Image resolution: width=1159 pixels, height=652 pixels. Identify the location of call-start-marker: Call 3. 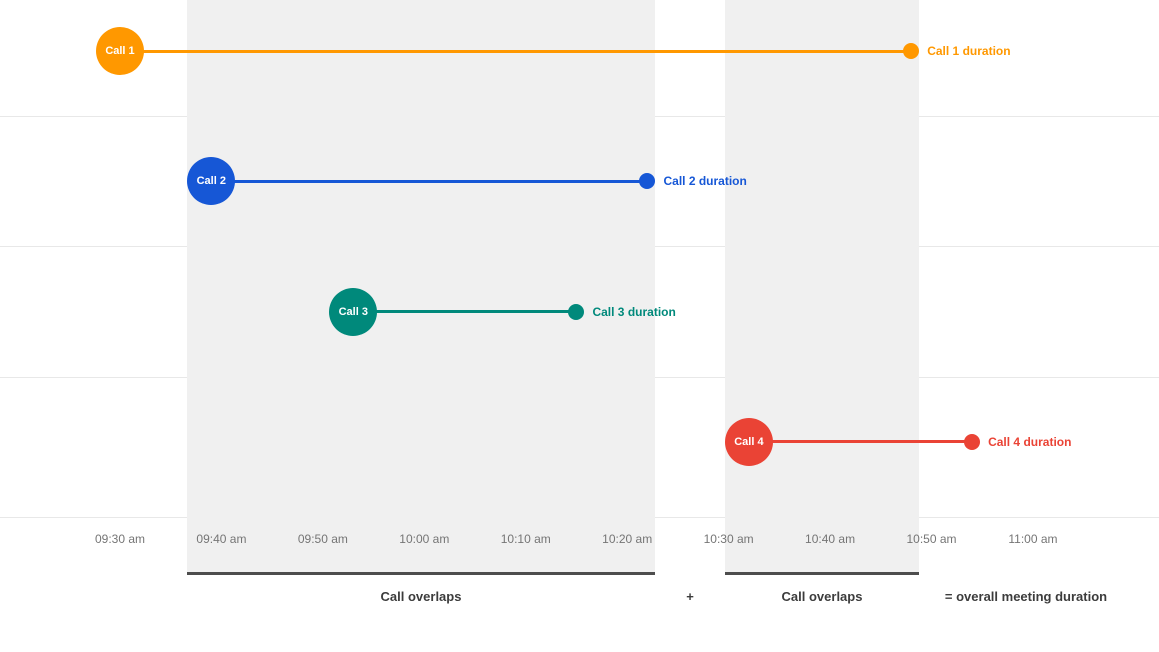
(353, 311).